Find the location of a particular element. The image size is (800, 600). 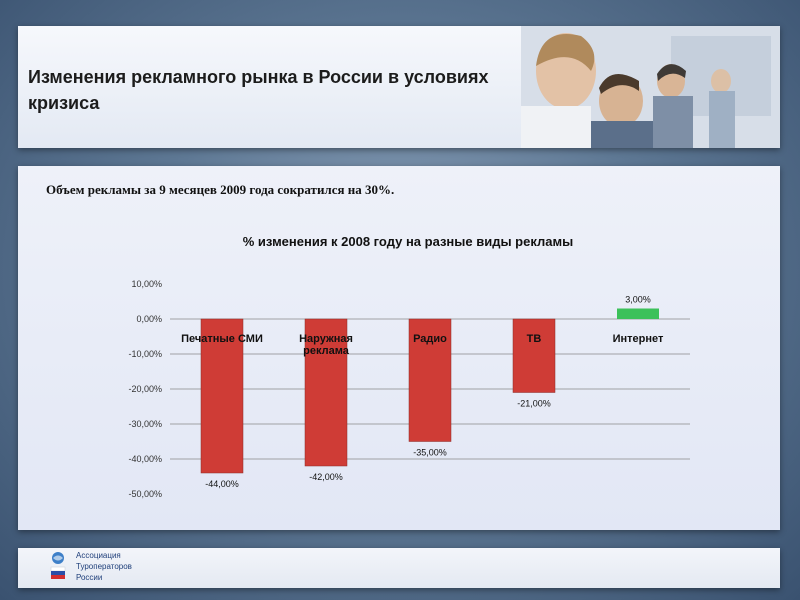

header-photo is located at coordinates (650, 87).